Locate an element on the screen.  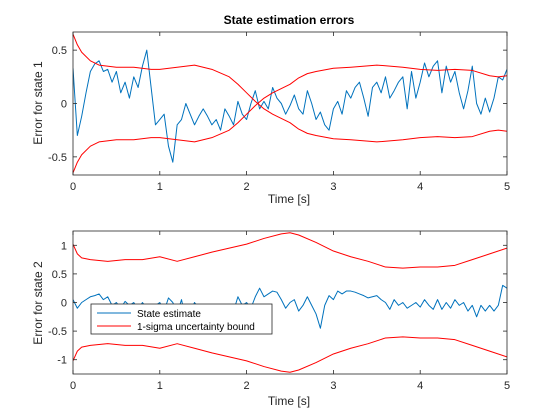
legend-entry-uncertainty-bound: 1-sigma uncertainty bound is located at coordinates (196, 327).